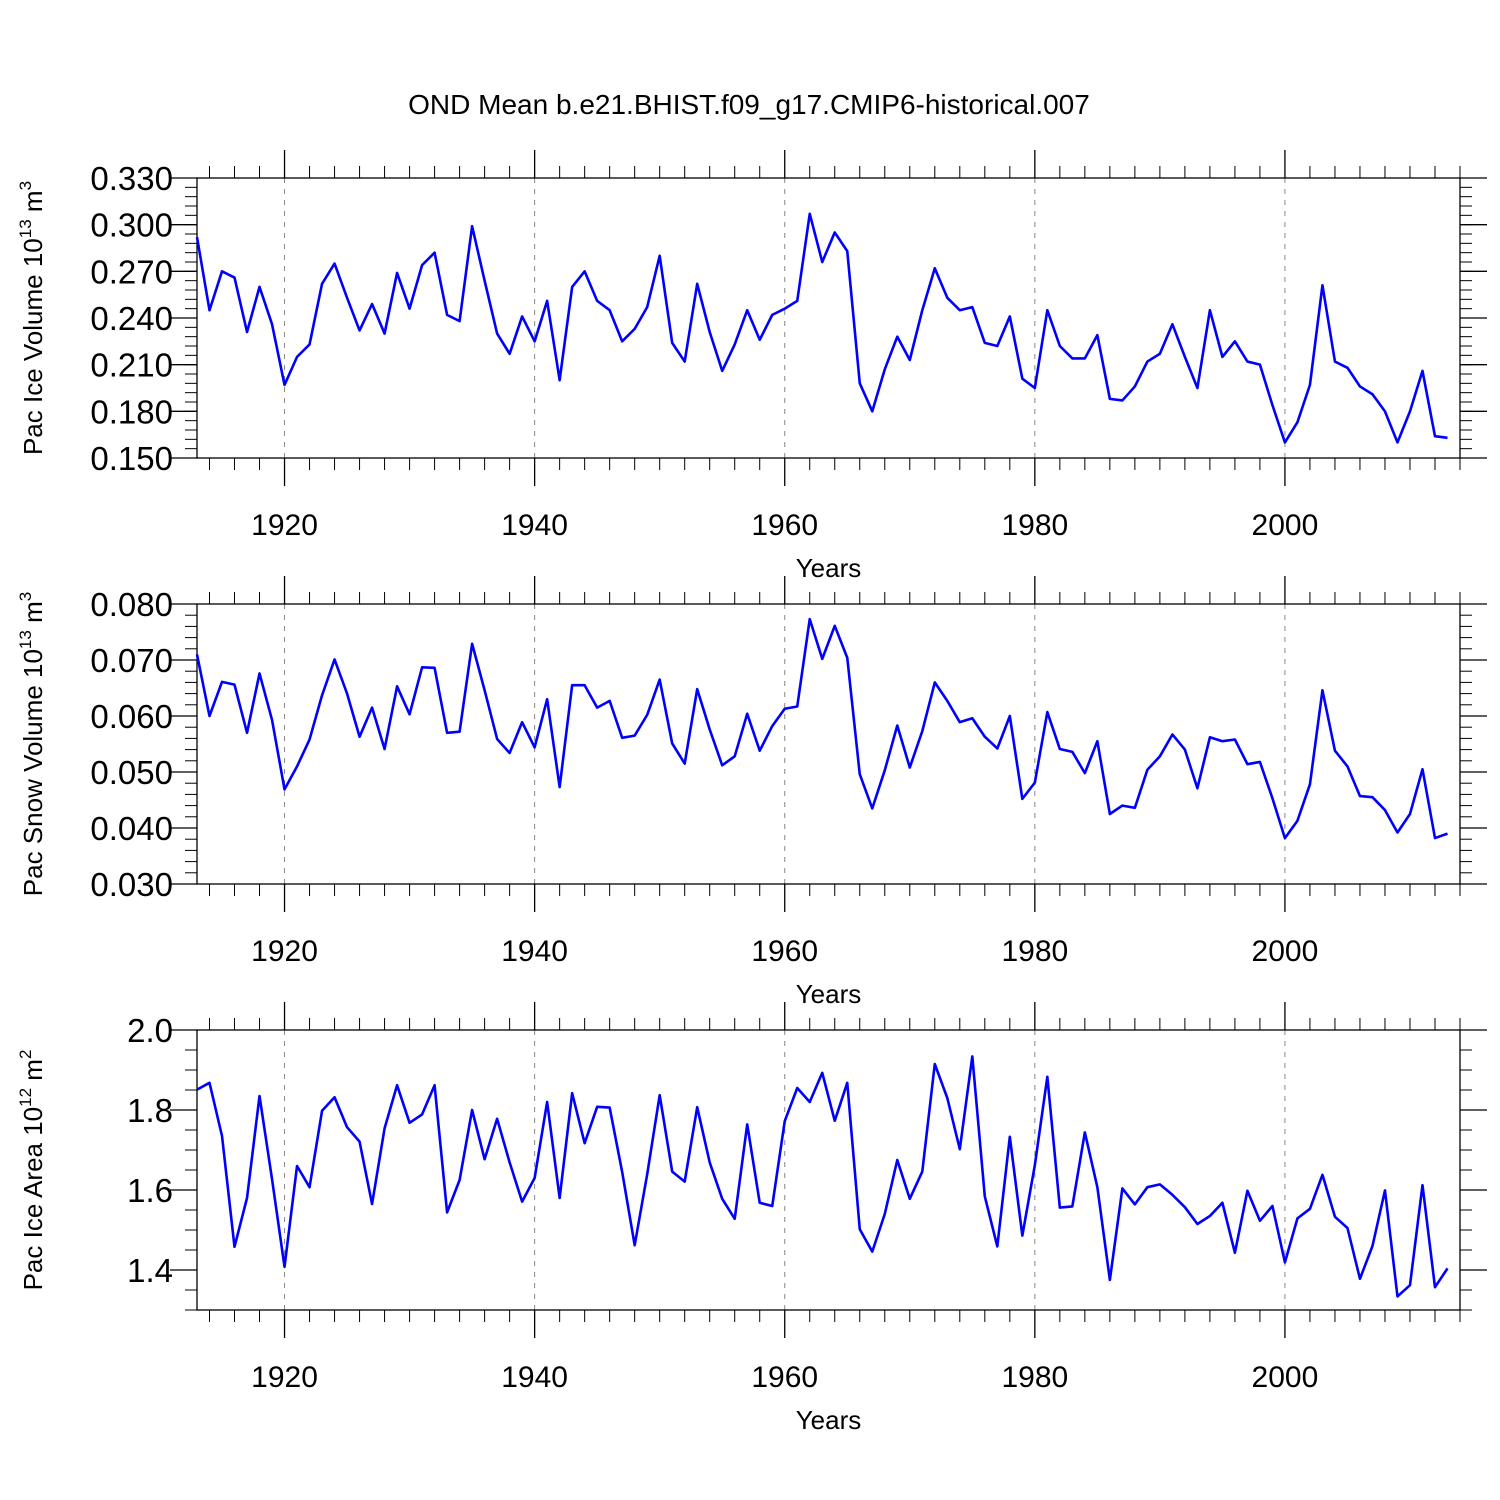 The width and height of the screenshot is (1500, 1500). Describe the element at coordinates (150, 1270) in the screenshot. I see `y-tick-label: 1.4` at that location.